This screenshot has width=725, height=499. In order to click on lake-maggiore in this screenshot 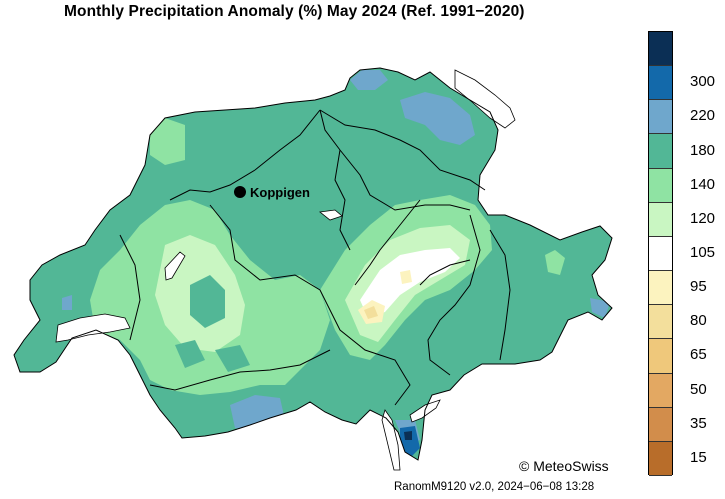, I will do `click(391, 440)`.